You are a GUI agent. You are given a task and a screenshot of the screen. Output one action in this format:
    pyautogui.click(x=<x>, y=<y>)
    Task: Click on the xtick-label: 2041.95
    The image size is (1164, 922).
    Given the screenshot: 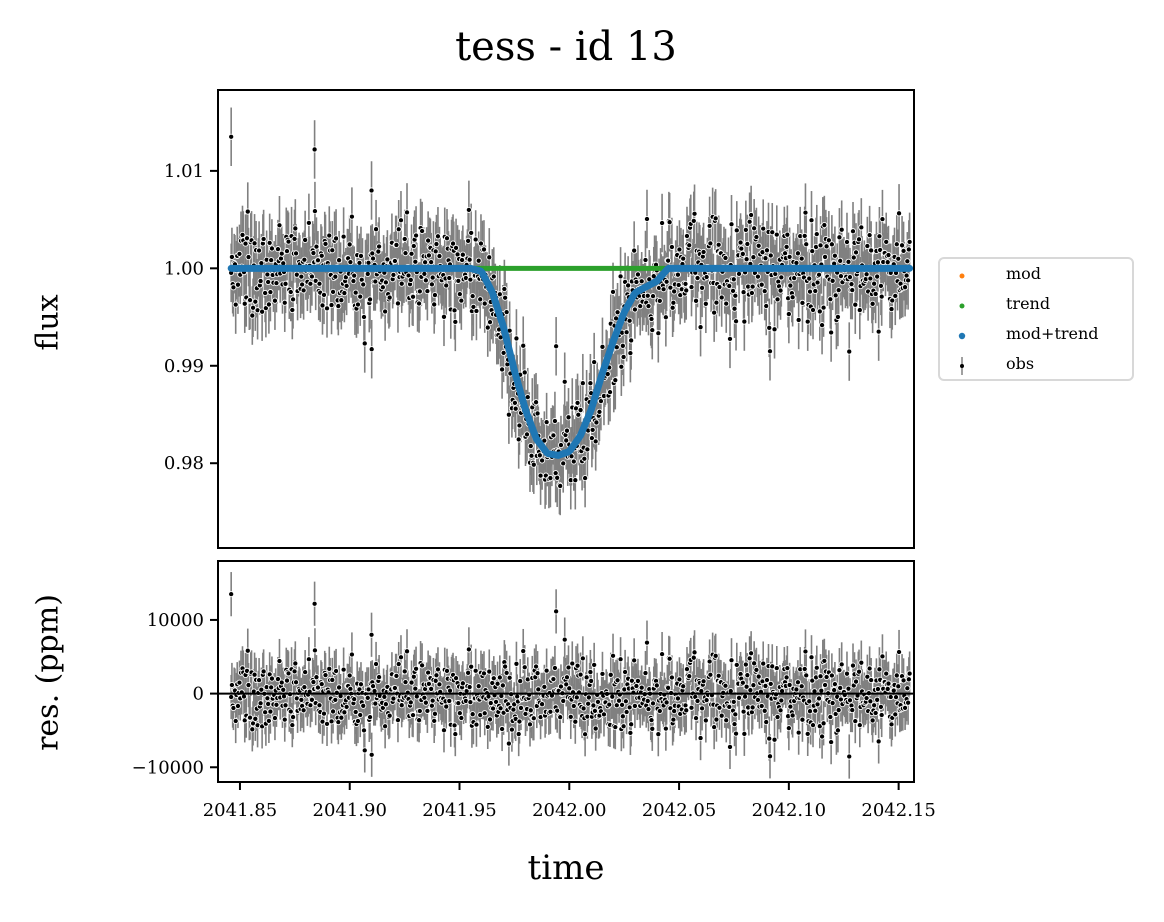 What is the action you would take?
    pyautogui.click(x=459, y=810)
    